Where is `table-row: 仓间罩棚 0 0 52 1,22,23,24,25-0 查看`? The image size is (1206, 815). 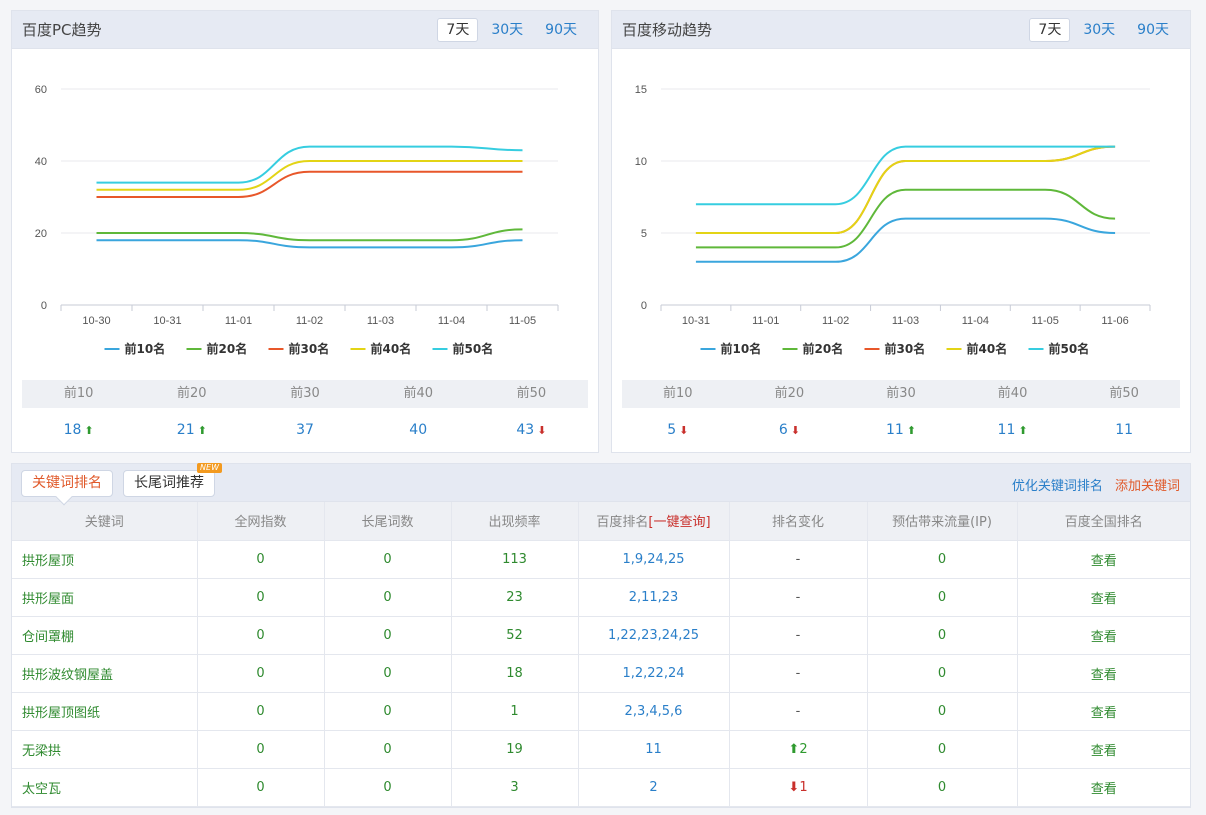
table-row: 仓间罩棚 0 0 52 1,22,23,24,25-0 查看 is located at coordinates (601, 635).